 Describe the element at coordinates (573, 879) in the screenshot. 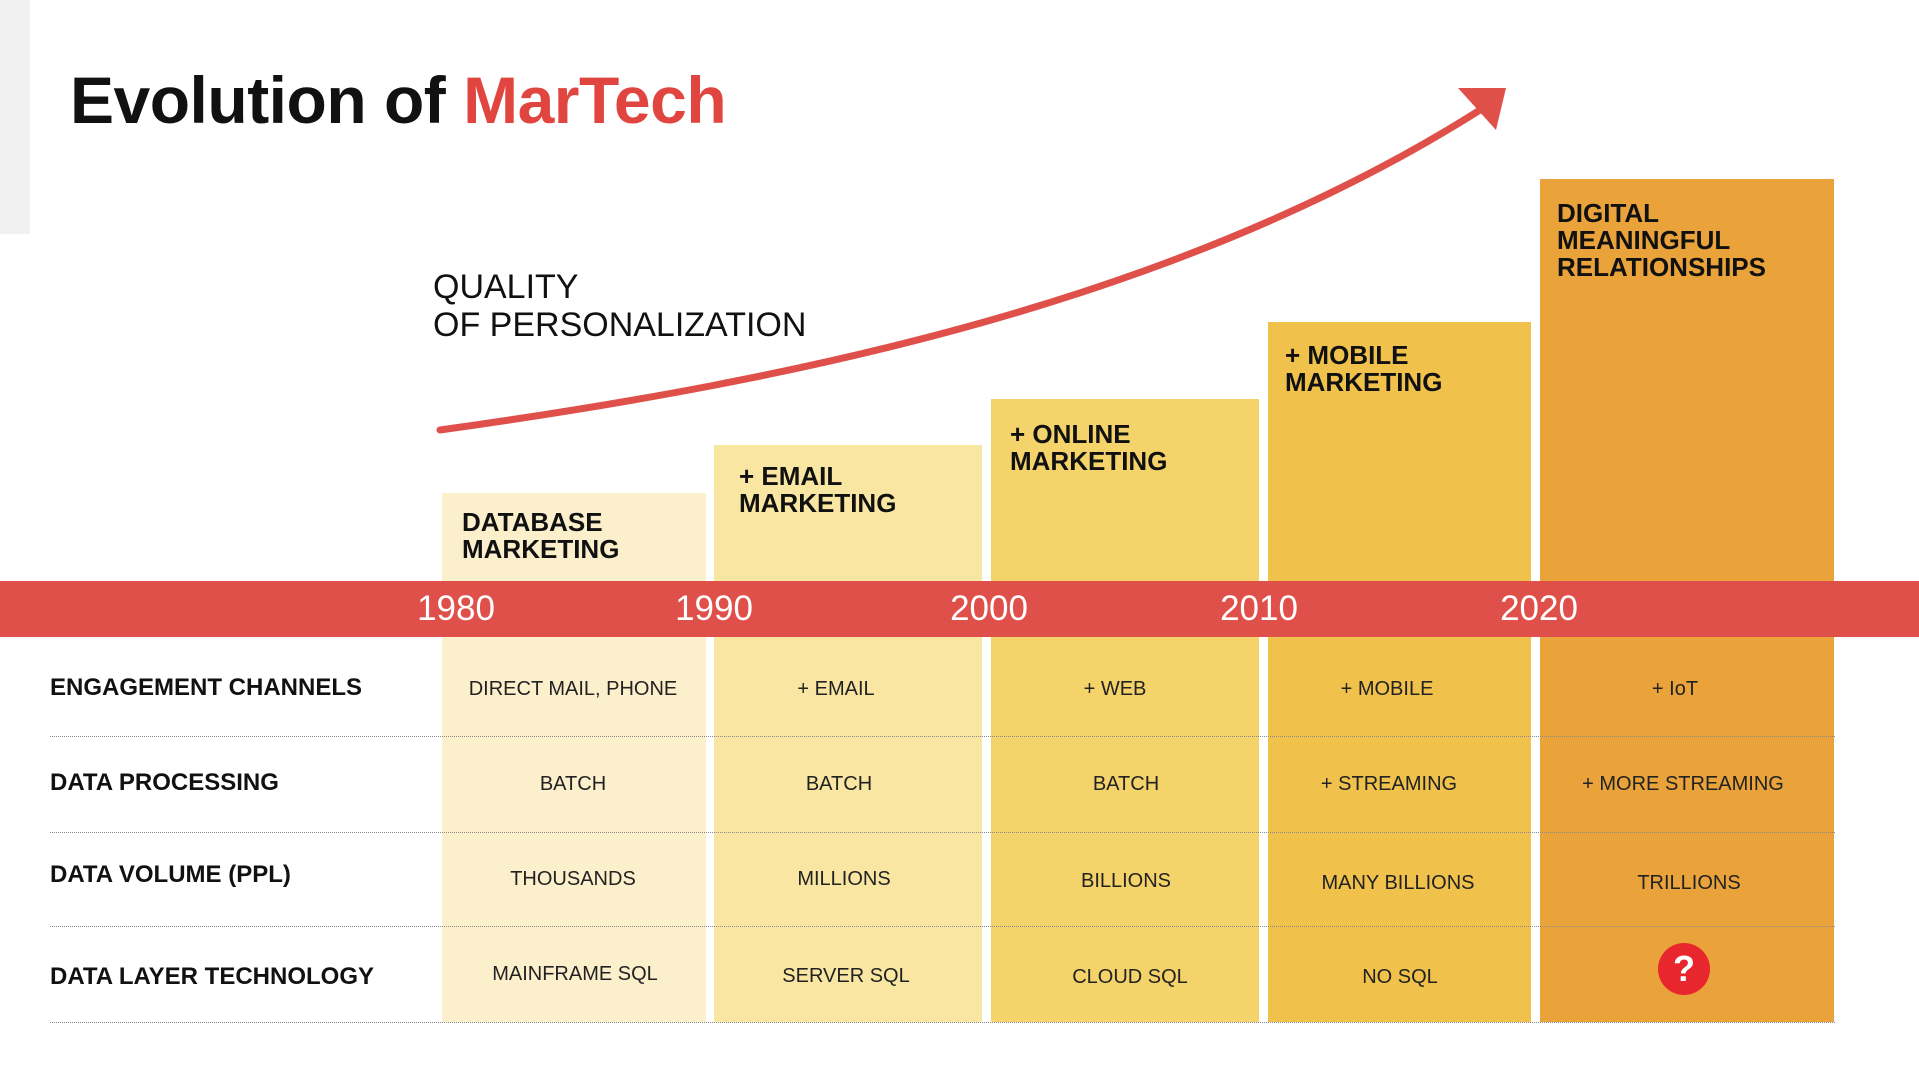

I see `table-cell: THOUSANDS` at that location.